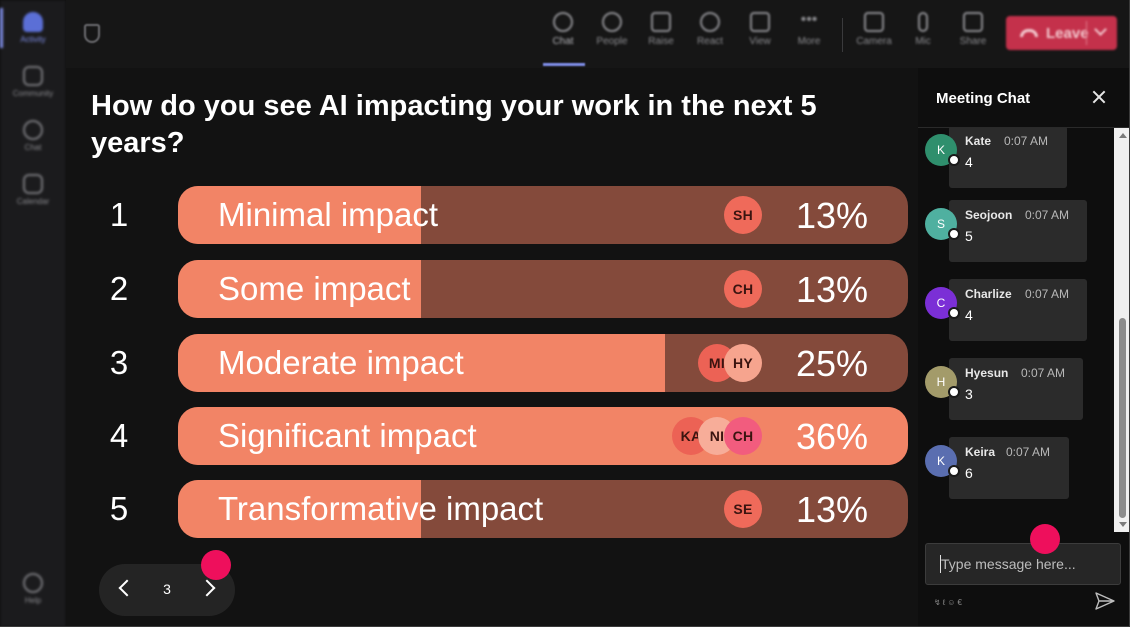 This screenshot has height=627, width=1130. Describe the element at coordinates (969, 236) in the screenshot. I see `message-text: 5` at that location.